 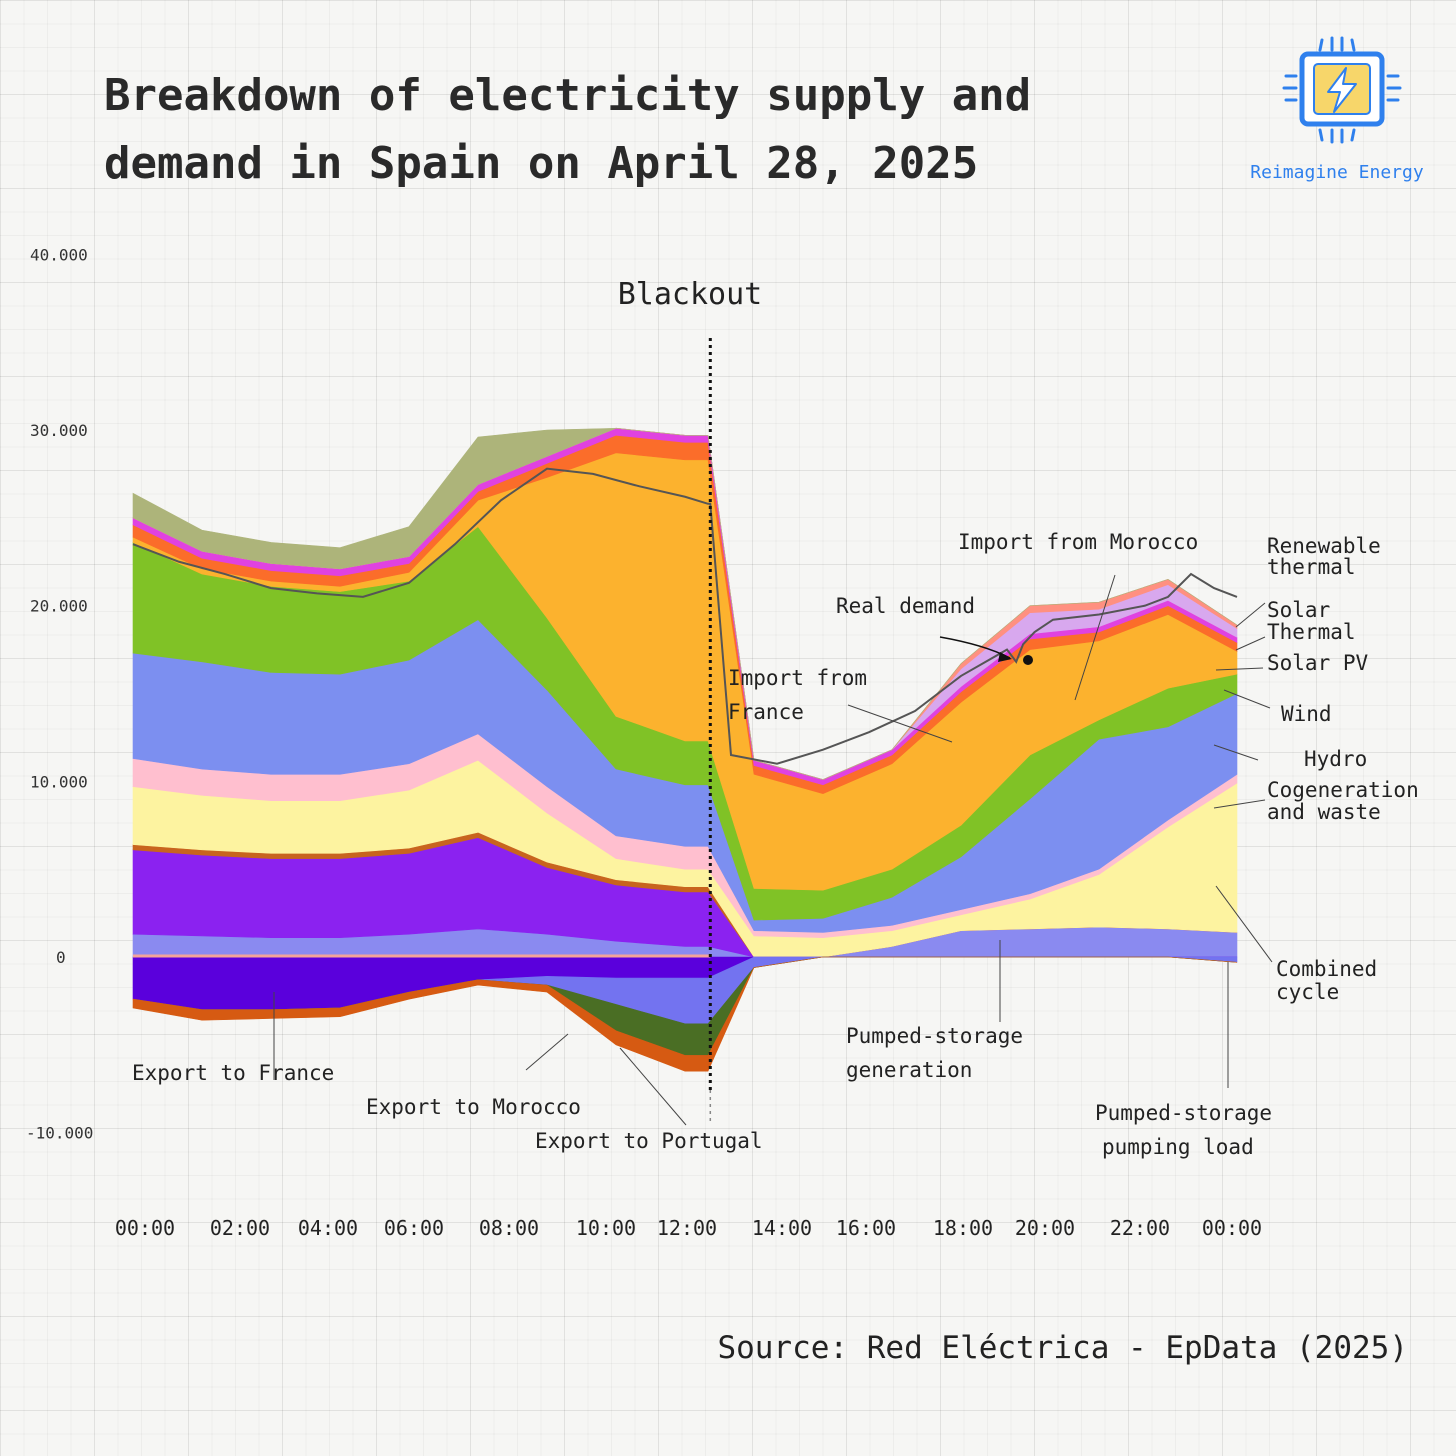 What do you see at coordinates (59, 430) in the screenshot?
I see `y-tick-label: 30.000` at bounding box center [59, 430].